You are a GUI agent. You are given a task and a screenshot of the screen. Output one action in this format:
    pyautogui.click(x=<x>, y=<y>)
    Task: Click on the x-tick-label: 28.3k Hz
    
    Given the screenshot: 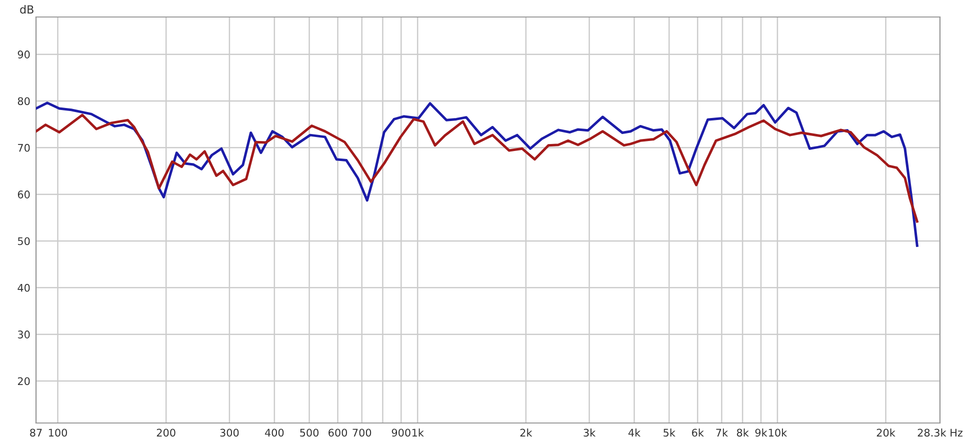 What is the action you would take?
    pyautogui.click(x=940, y=432)
    